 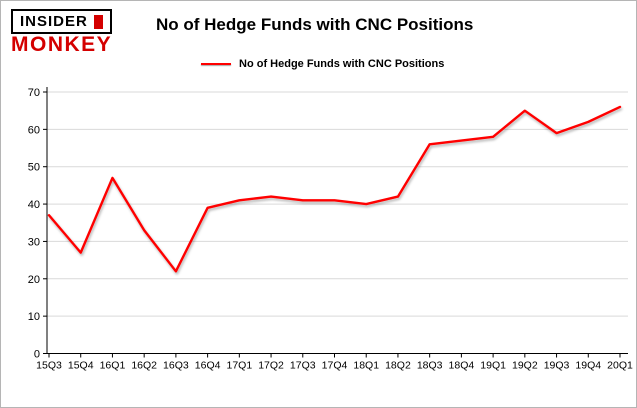 What do you see at coordinates (525, 366) in the screenshot?
I see `x-tick-label: 19Q2` at bounding box center [525, 366].